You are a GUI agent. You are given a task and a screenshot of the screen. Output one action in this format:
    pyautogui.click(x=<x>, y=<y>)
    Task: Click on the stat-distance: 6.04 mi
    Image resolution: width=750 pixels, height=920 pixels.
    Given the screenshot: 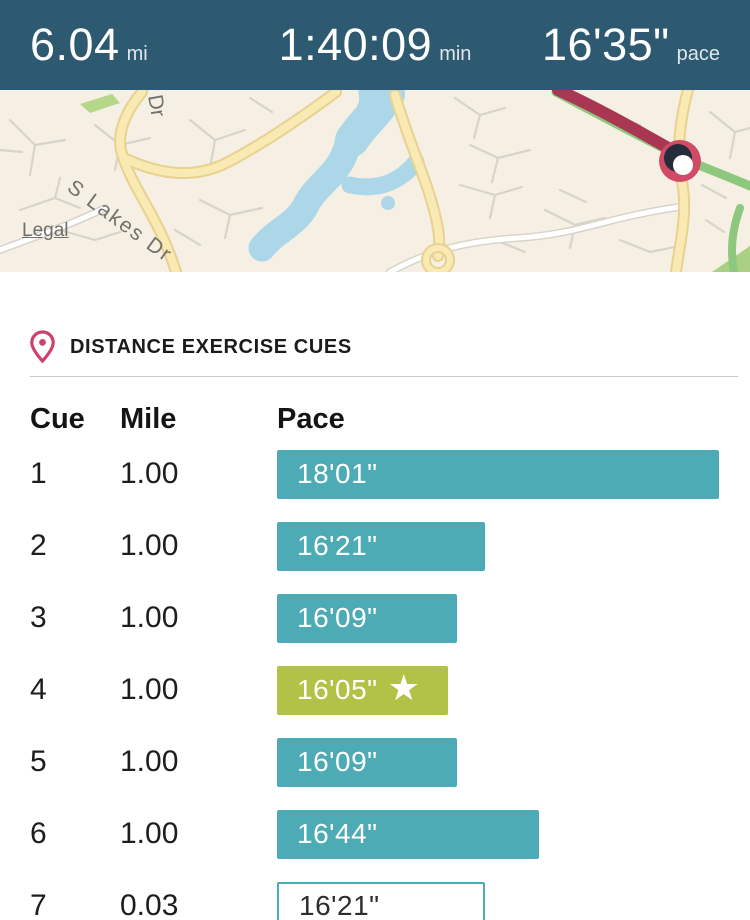 What is the action you would take?
    pyautogui.click(x=138, y=45)
    